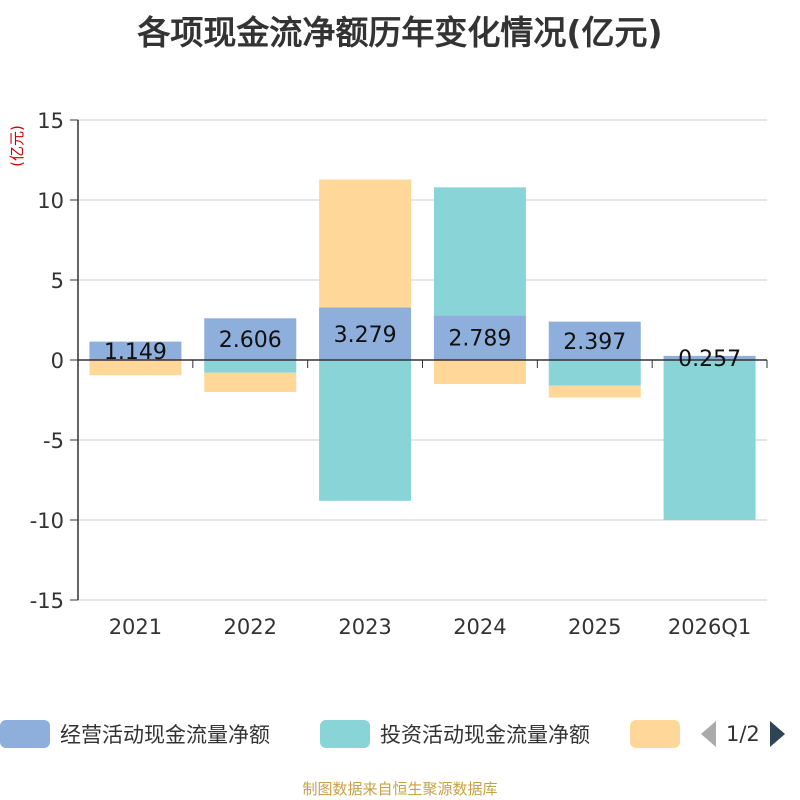  Describe the element at coordinates (364, 627) in the screenshot. I see `x-category-label: 2023` at that location.